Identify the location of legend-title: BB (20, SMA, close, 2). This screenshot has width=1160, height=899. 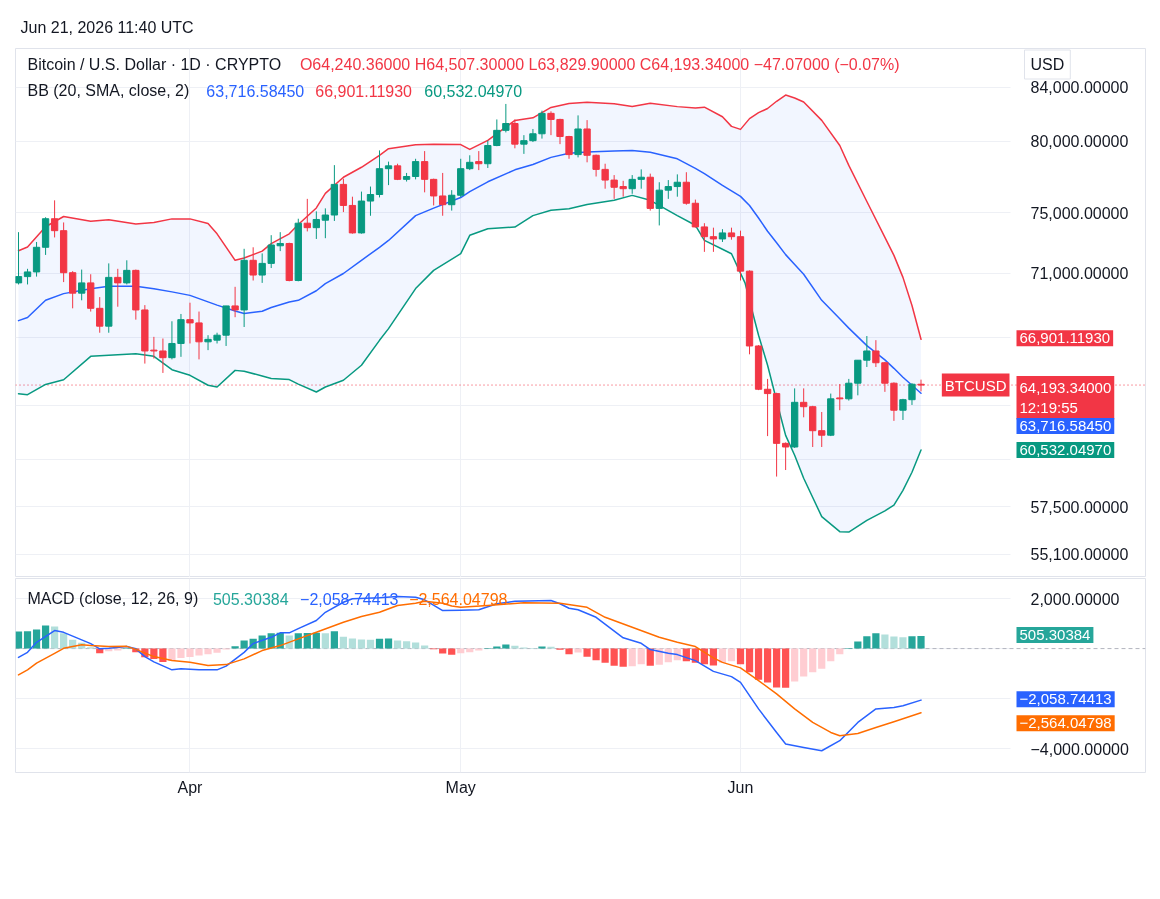
(108, 90).